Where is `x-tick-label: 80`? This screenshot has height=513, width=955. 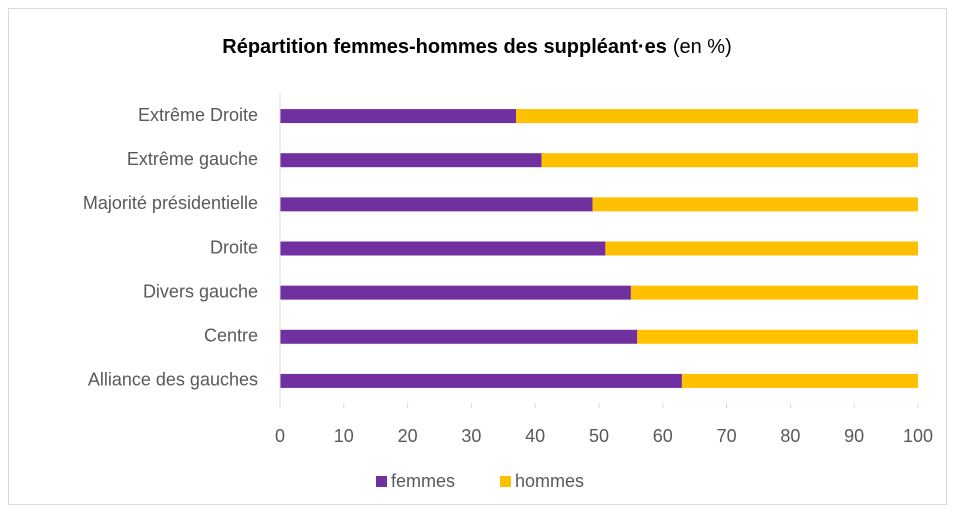 x-tick-label: 80 is located at coordinates (790, 436).